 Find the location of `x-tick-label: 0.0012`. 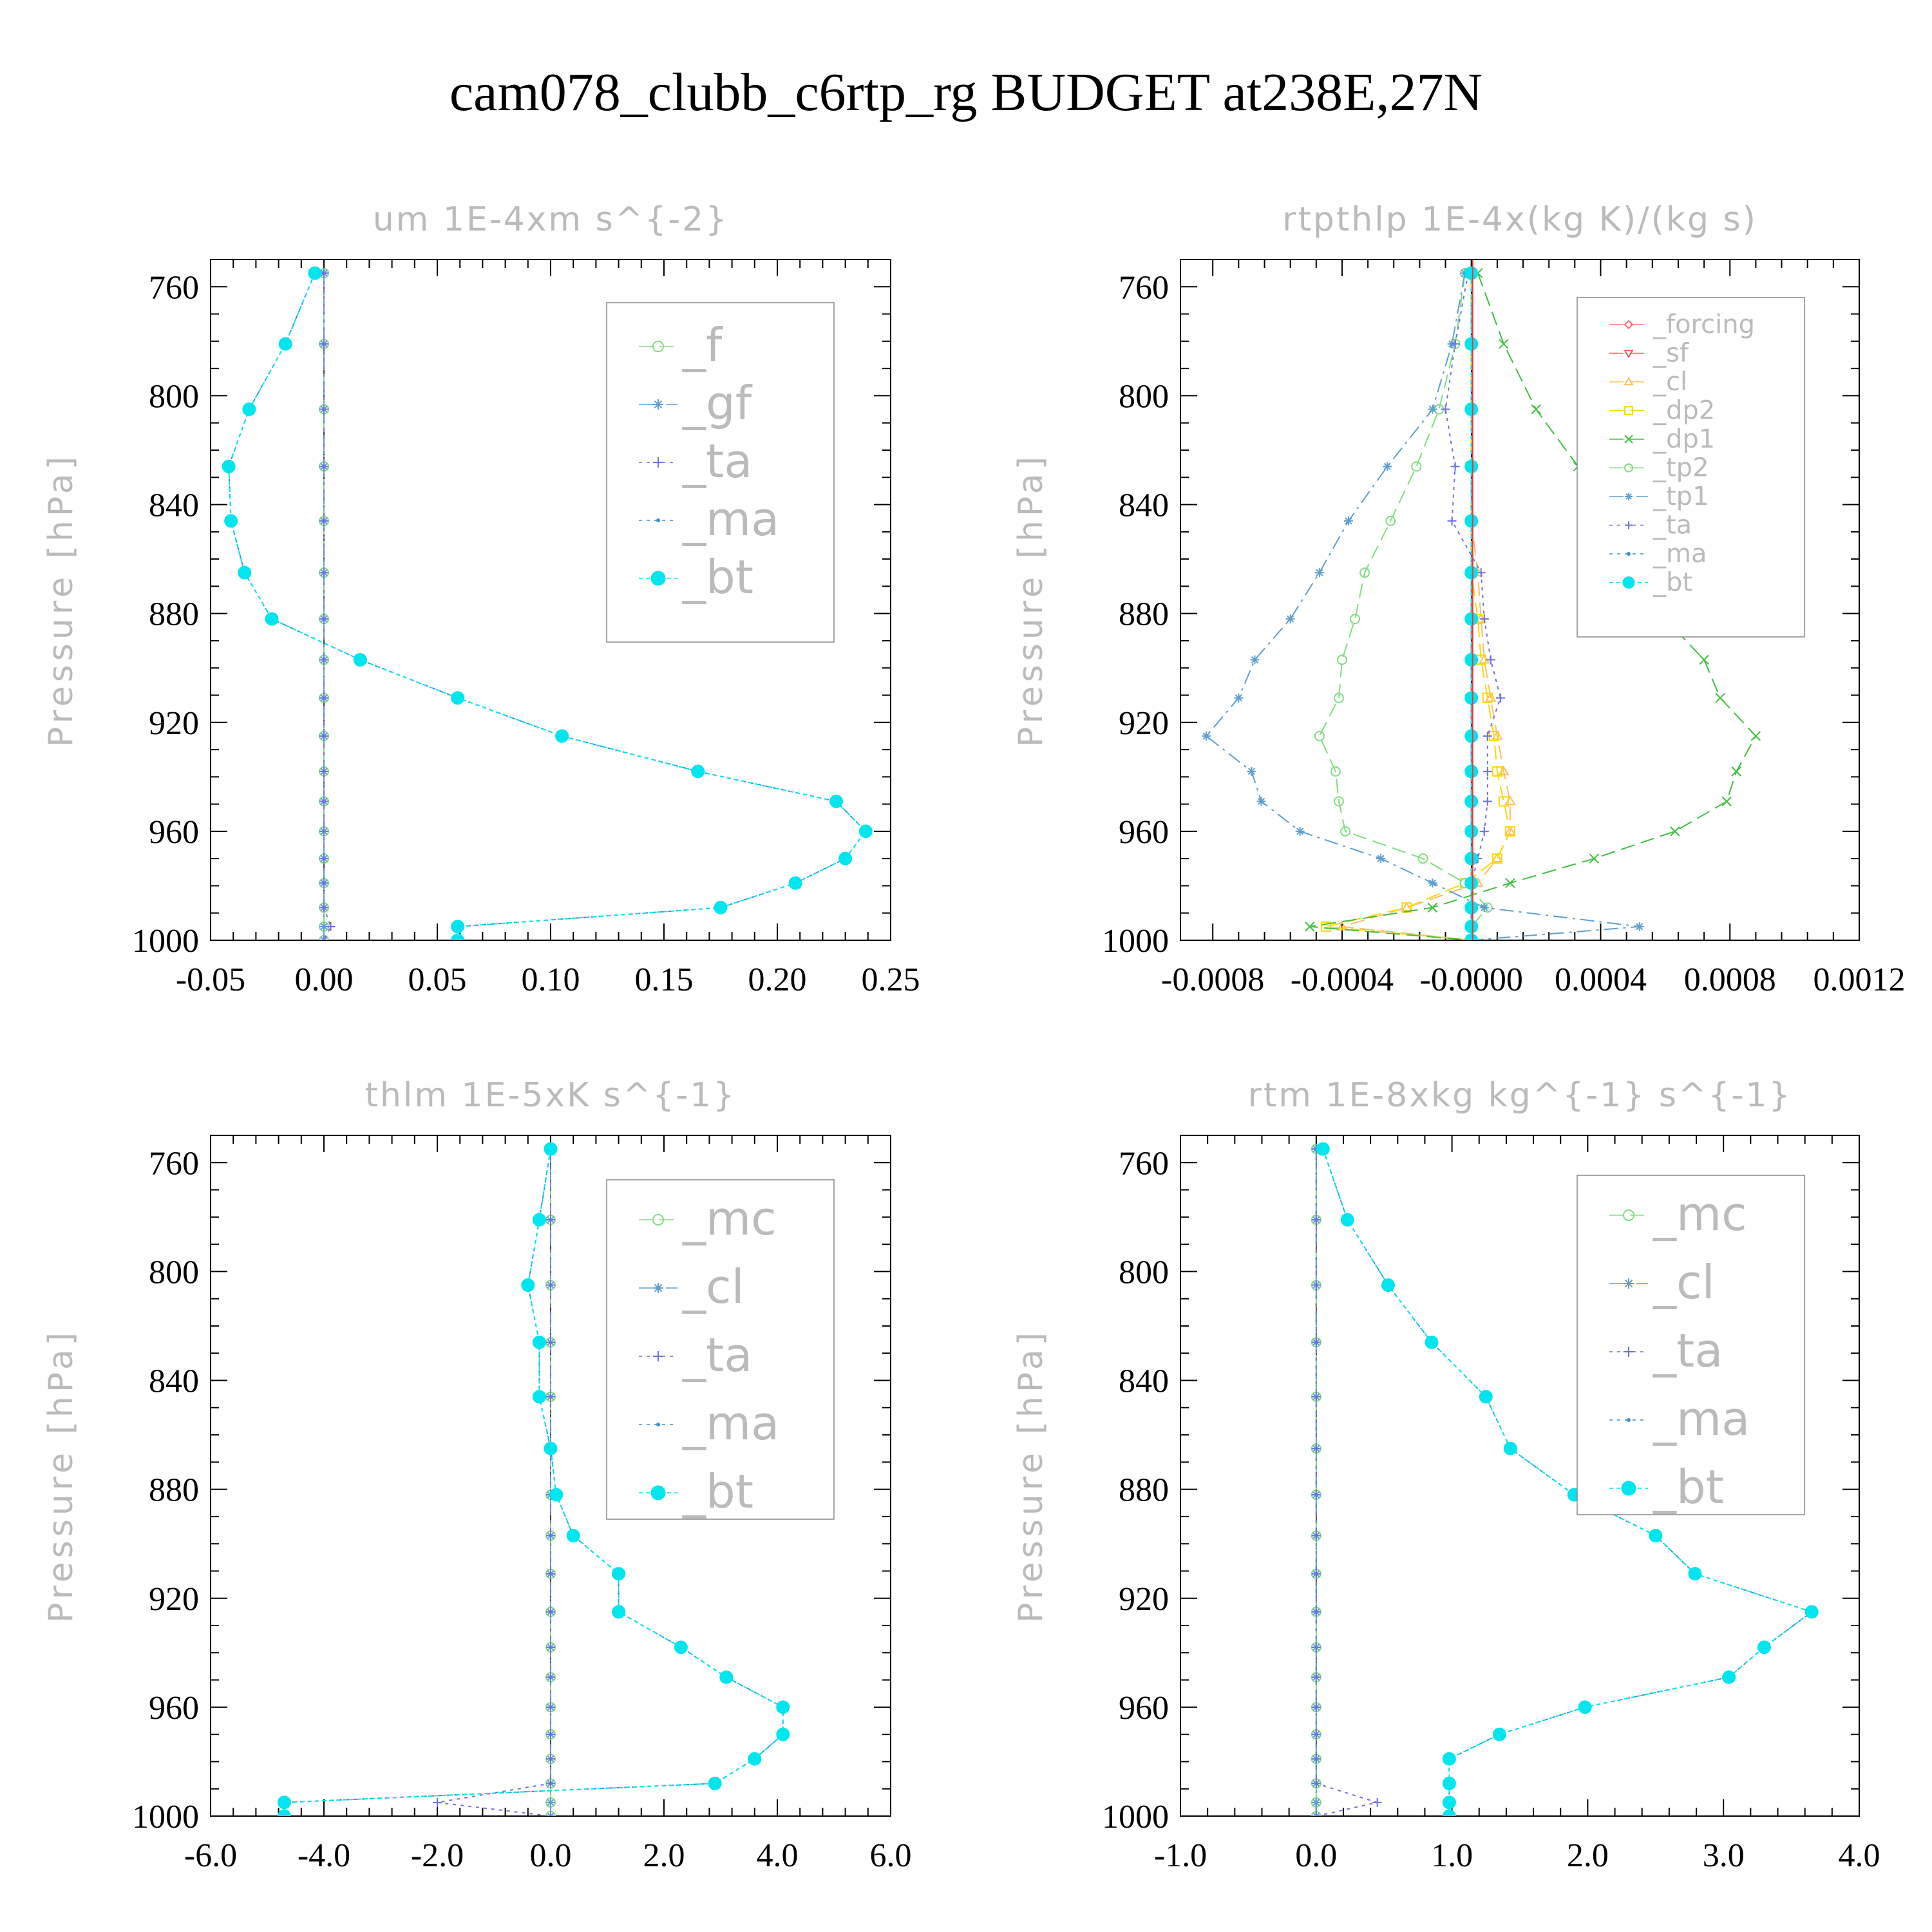

x-tick-label: 0.0012 is located at coordinates (1860, 979).